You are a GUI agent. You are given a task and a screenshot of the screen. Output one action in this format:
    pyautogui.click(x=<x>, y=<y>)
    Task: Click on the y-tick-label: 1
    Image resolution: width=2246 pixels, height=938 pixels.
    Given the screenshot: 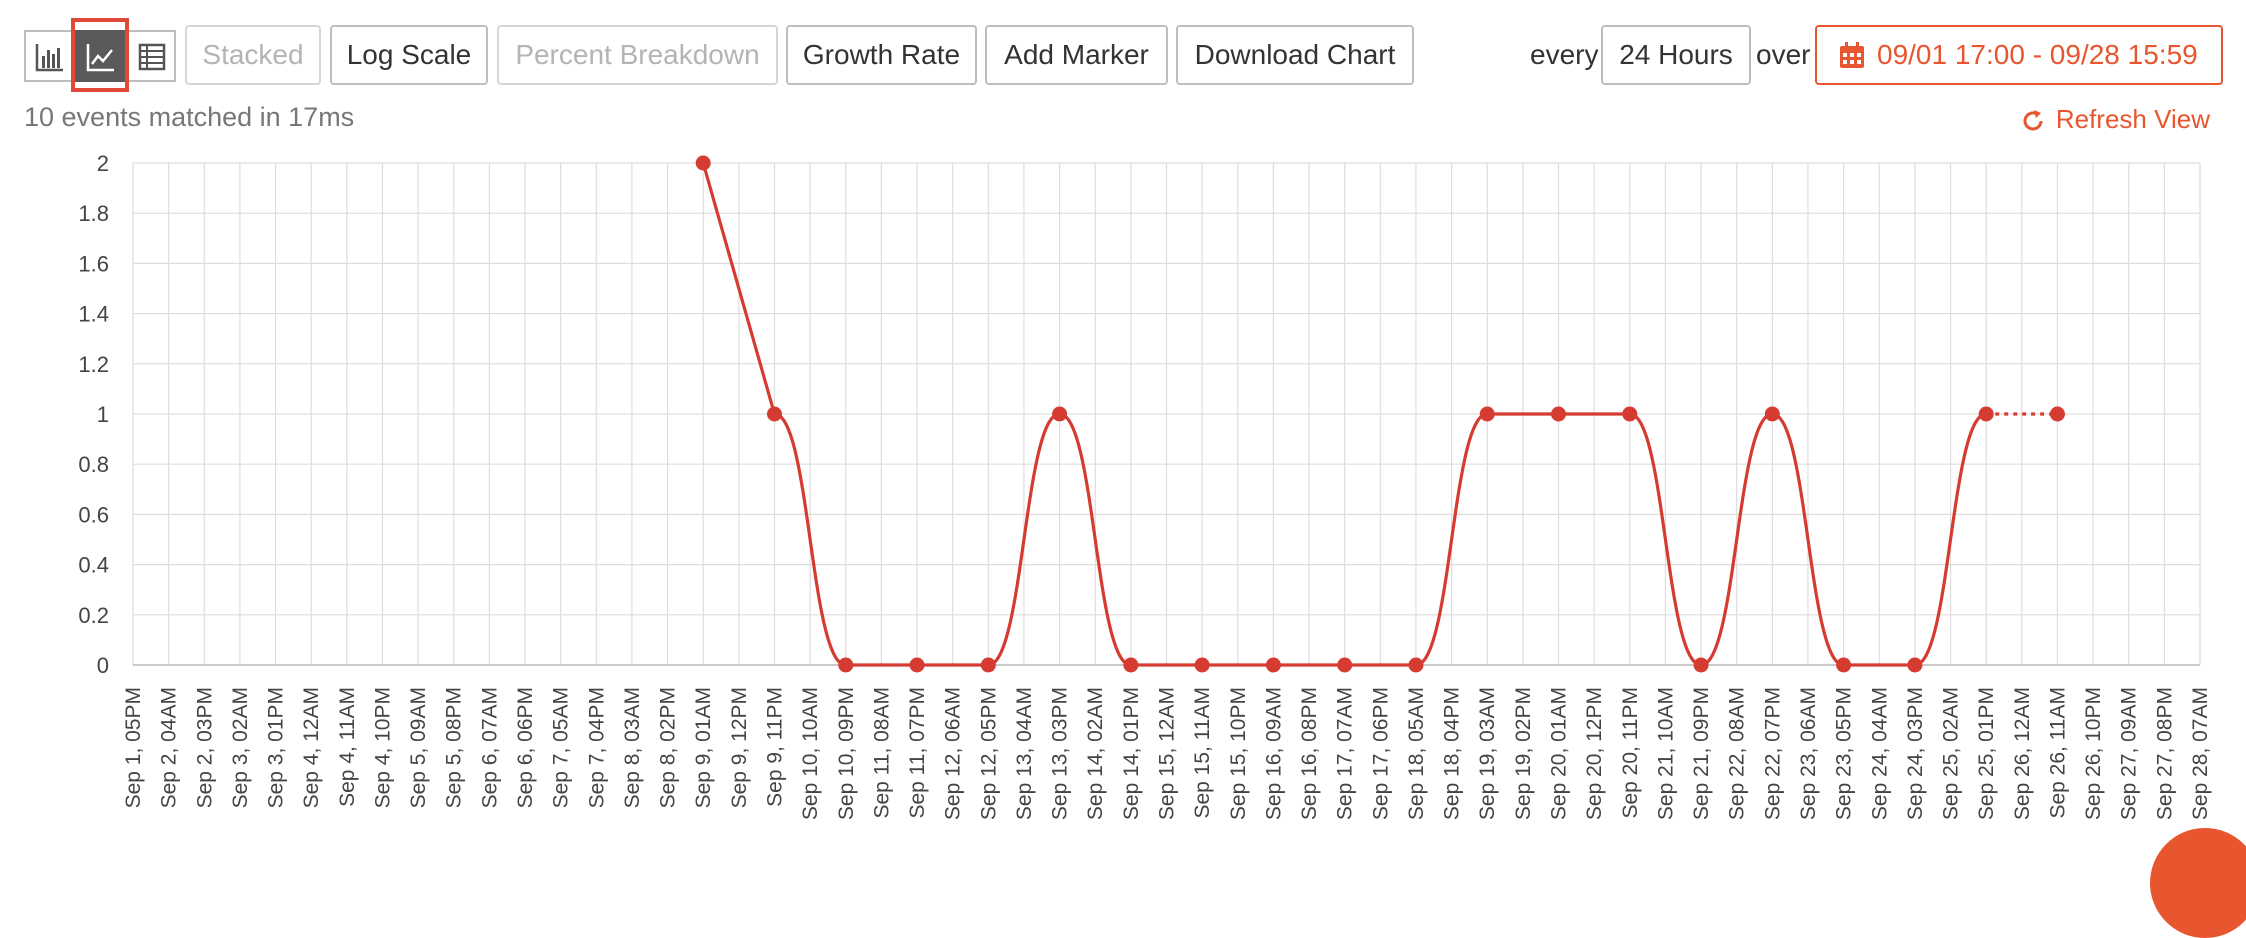 What is the action you would take?
    pyautogui.click(x=103, y=414)
    